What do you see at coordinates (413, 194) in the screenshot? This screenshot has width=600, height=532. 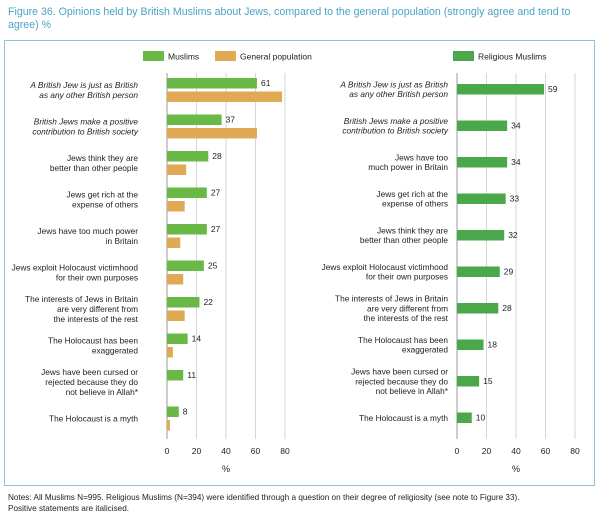 I see `category-label-right-3-0: Jews get rich at the` at bounding box center [413, 194].